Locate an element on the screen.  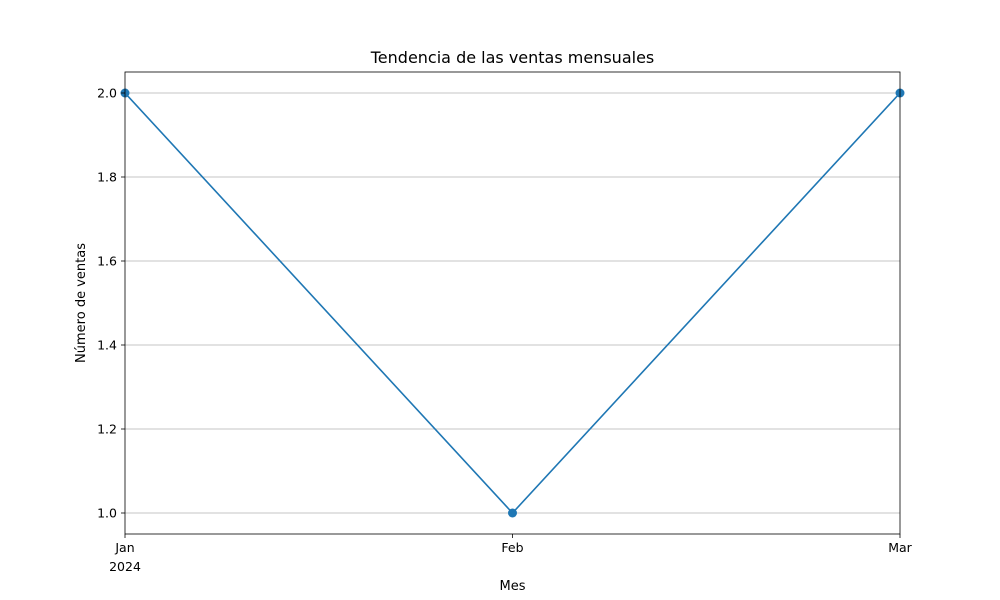
x-tick-sublabel: 2024 is located at coordinates (125, 566).